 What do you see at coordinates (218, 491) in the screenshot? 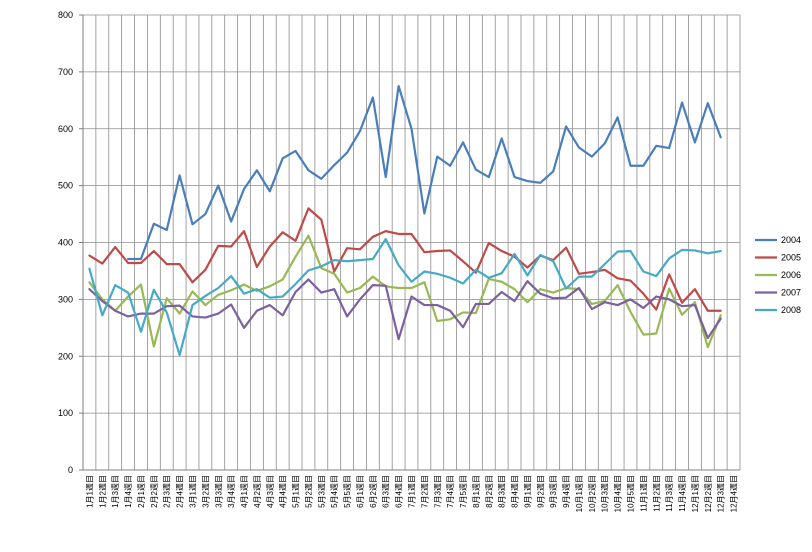
I see `x-tick-label: 3月3週目` at bounding box center [218, 491].